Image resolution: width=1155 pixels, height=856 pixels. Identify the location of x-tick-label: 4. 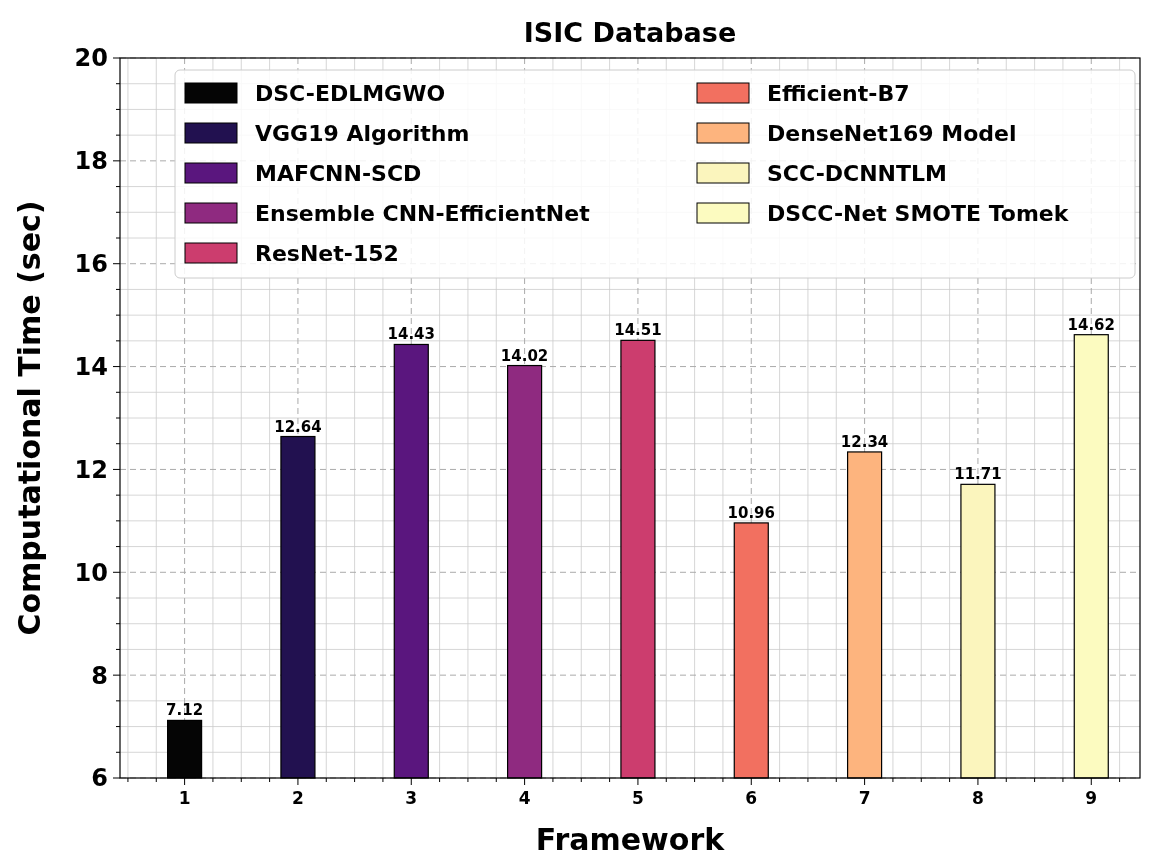
(524, 798).